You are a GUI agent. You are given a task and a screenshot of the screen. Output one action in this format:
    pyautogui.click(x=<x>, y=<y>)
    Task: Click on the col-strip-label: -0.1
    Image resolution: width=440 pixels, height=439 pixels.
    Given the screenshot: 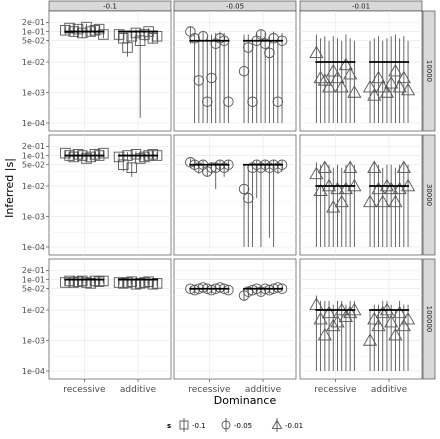 What is the action you would take?
    pyautogui.click(x=110, y=7)
    